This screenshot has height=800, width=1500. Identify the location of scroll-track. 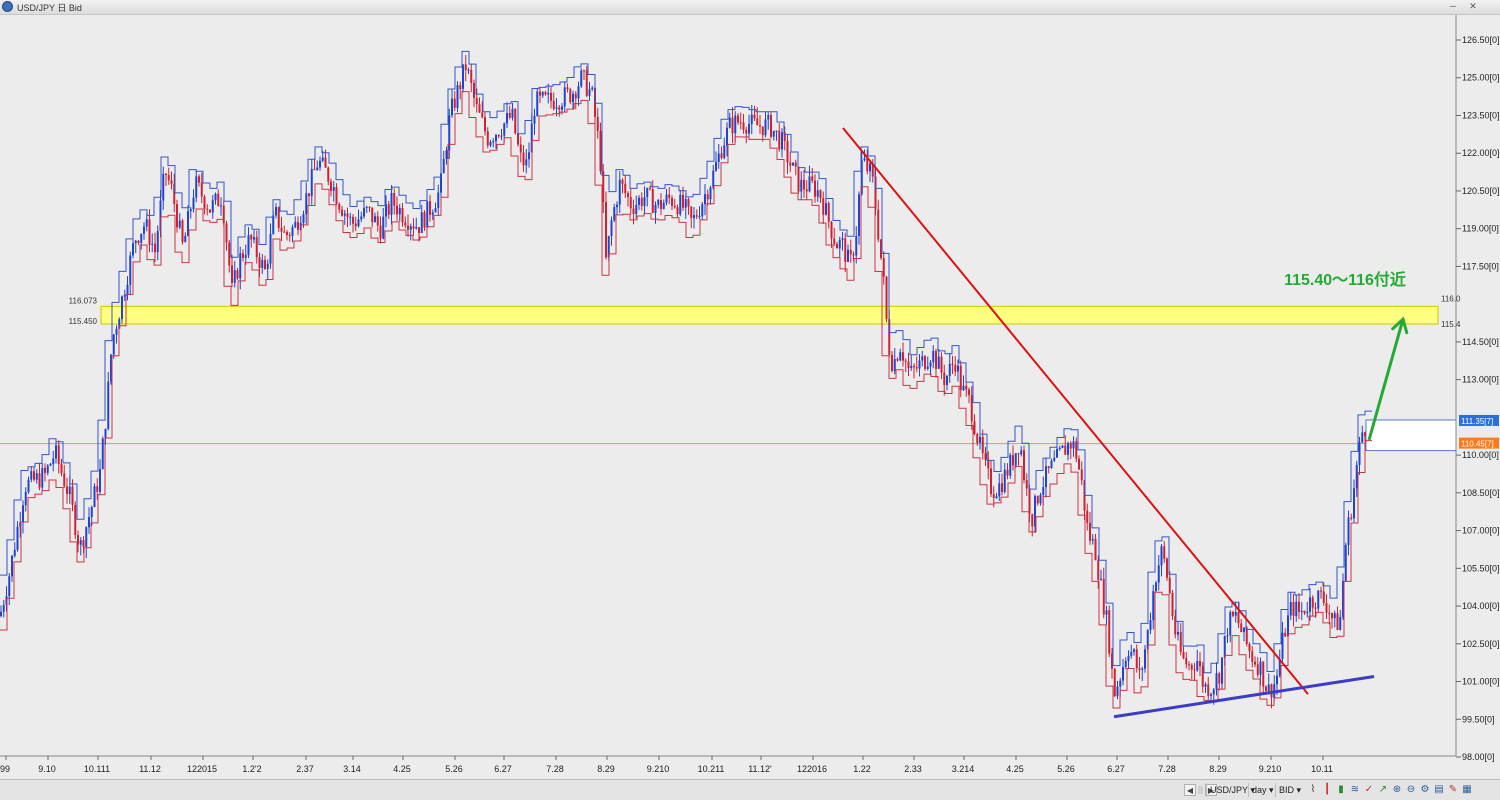
(1200, 790).